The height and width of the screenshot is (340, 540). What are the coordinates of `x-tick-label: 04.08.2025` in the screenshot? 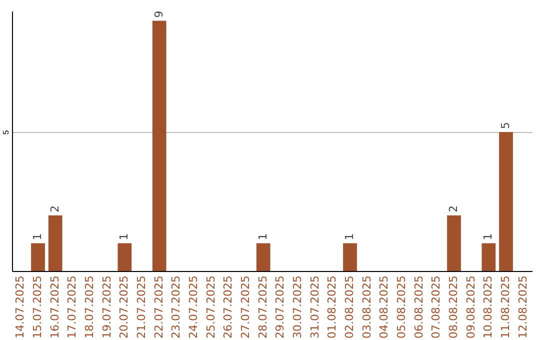 It's located at (384, 307).